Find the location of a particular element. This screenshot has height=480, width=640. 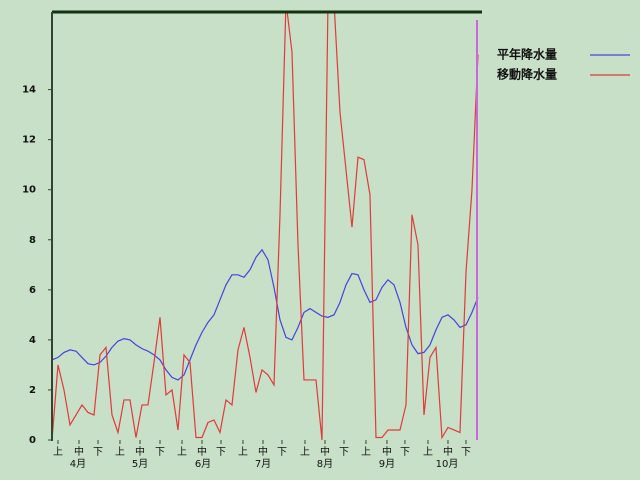

legend-label: 平年降水量 is located at coordinates (527, 54).